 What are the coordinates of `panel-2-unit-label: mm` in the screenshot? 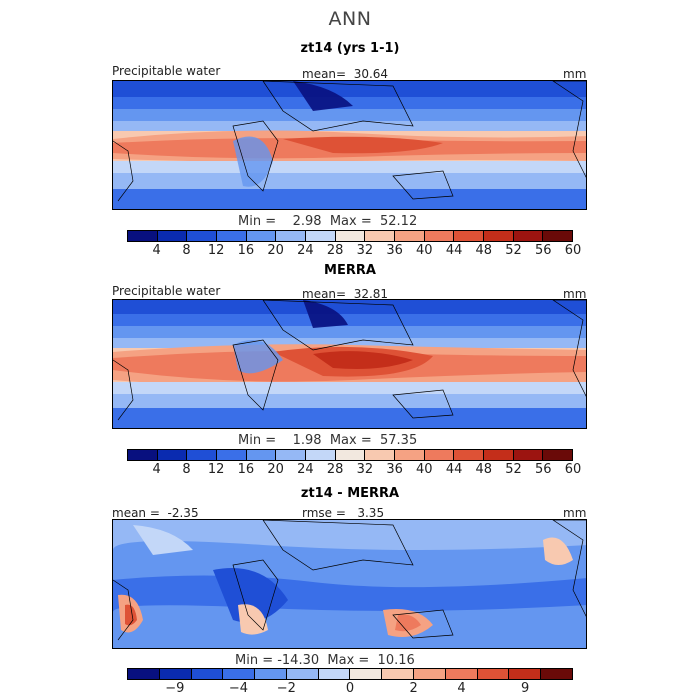 It's located at (575, 294).